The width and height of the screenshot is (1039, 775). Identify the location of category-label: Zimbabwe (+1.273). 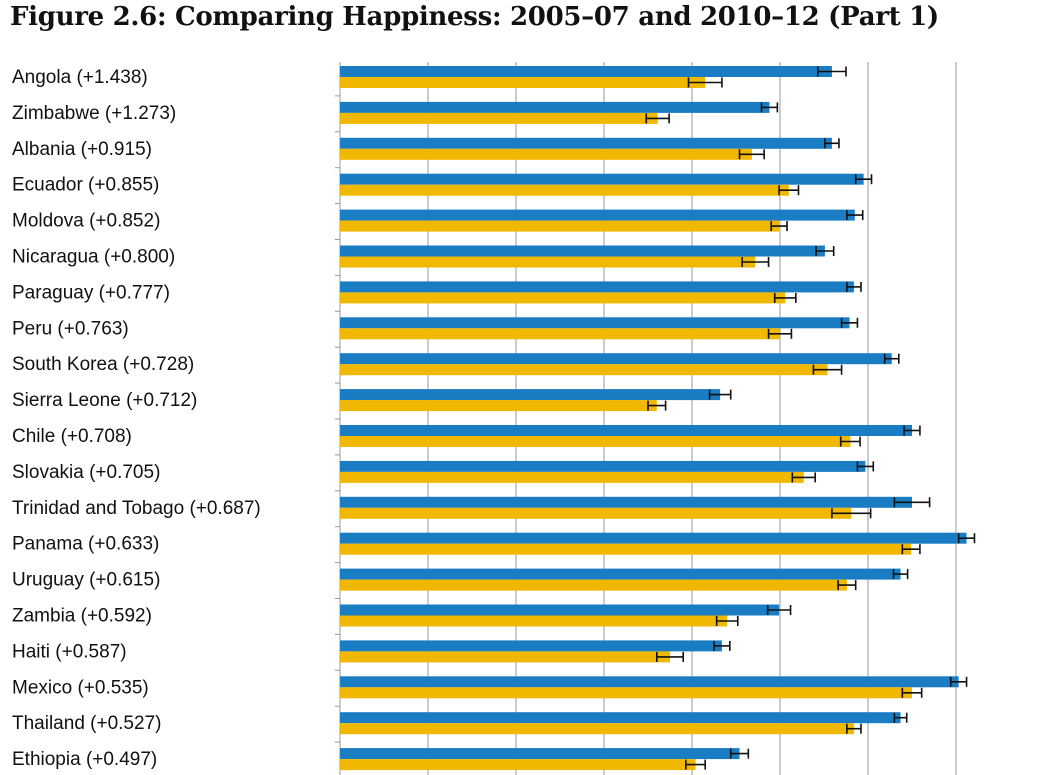
(94, 113).